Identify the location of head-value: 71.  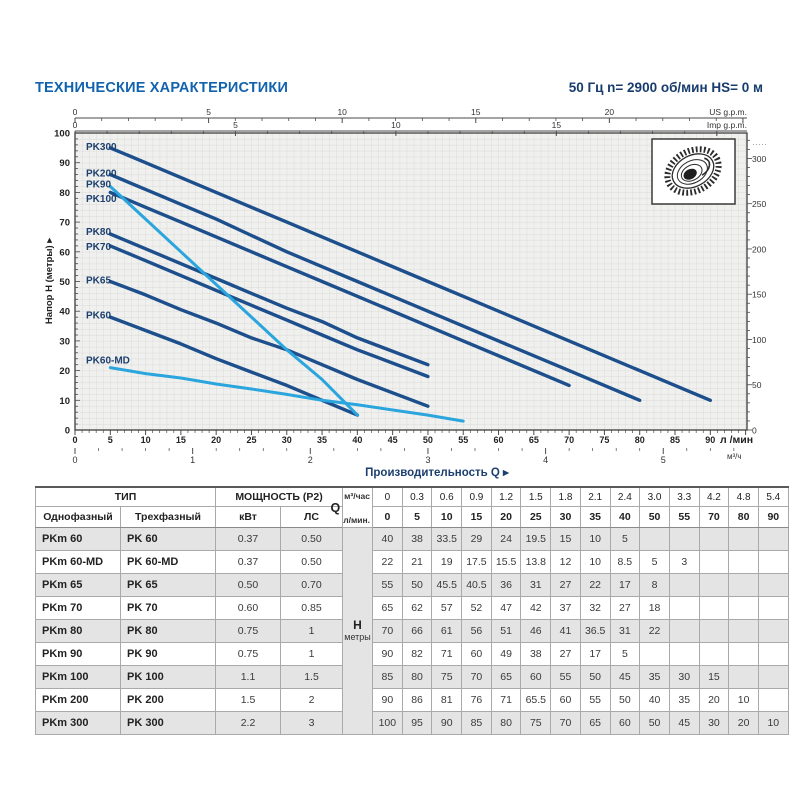
(447, 654).